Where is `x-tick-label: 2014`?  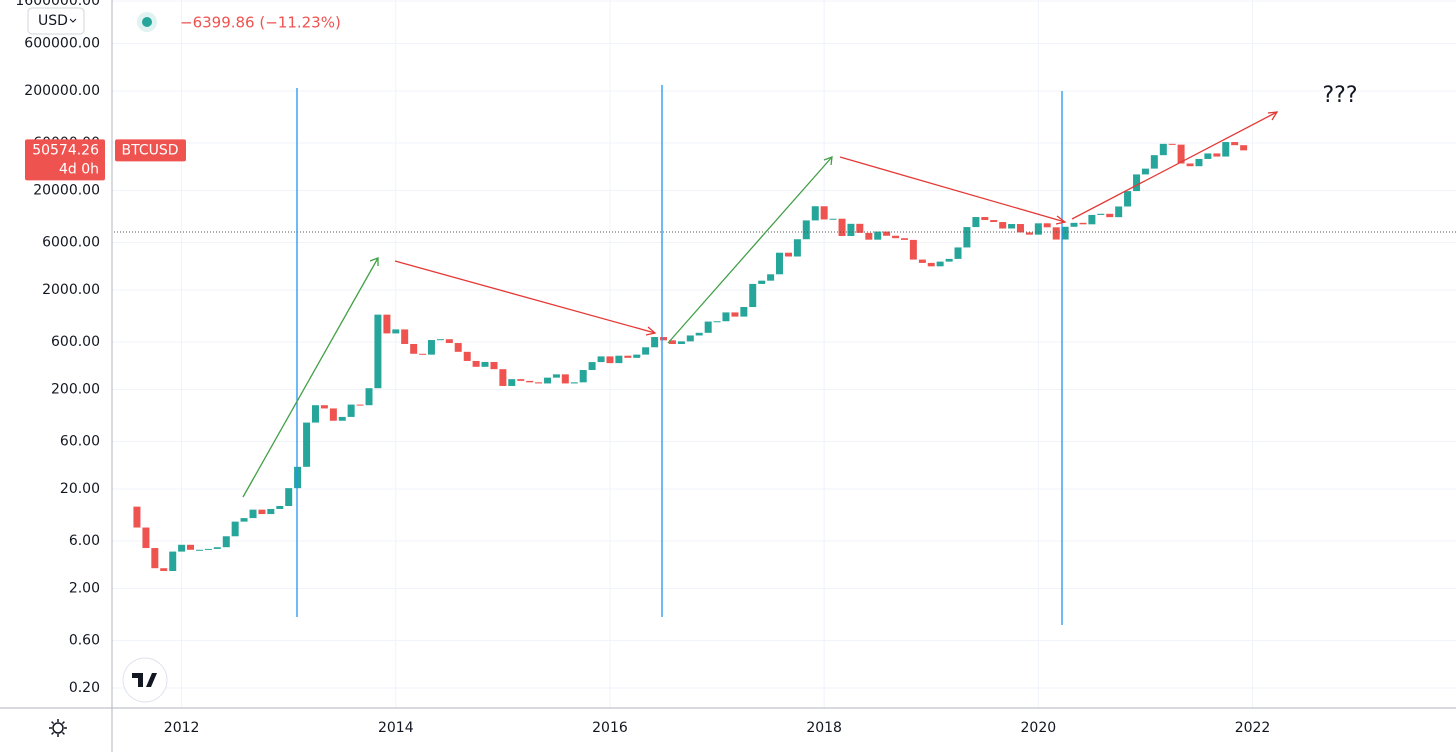 x-tick-label: 2014 is located at coordinates (396, 728).